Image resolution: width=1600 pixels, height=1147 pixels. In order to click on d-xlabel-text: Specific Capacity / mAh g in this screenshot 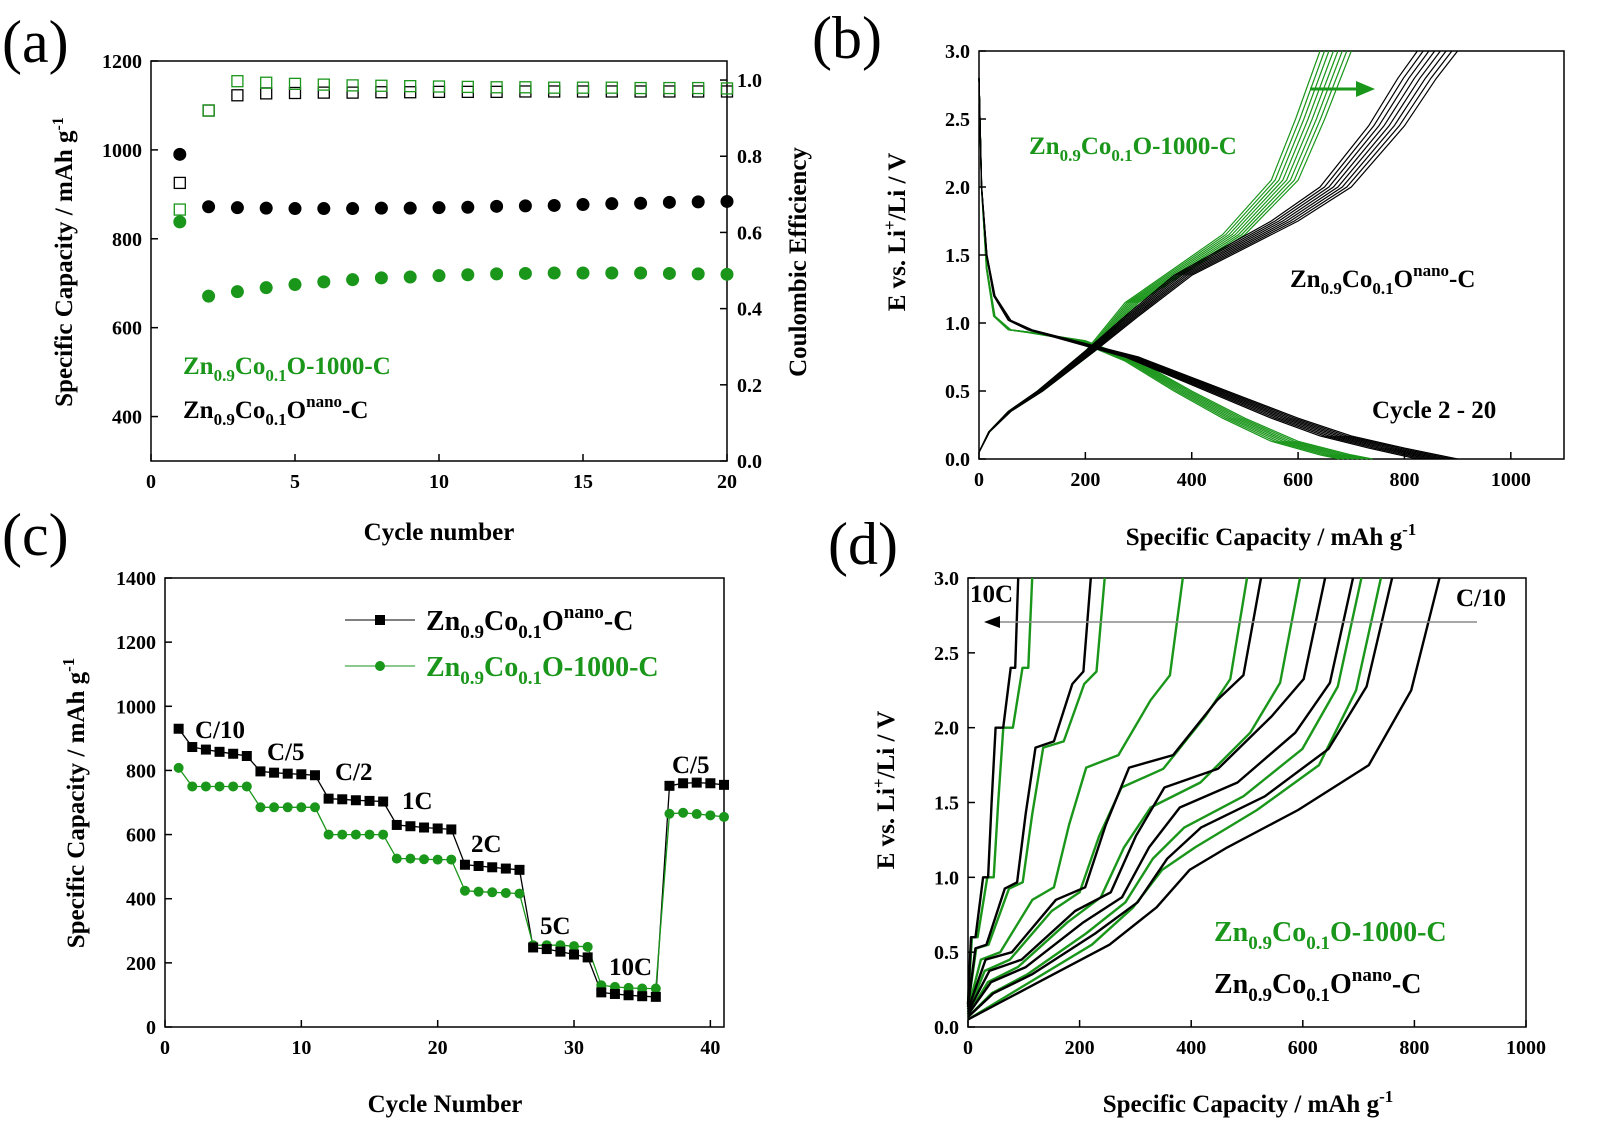, I will do `click(1241, 1104)`.